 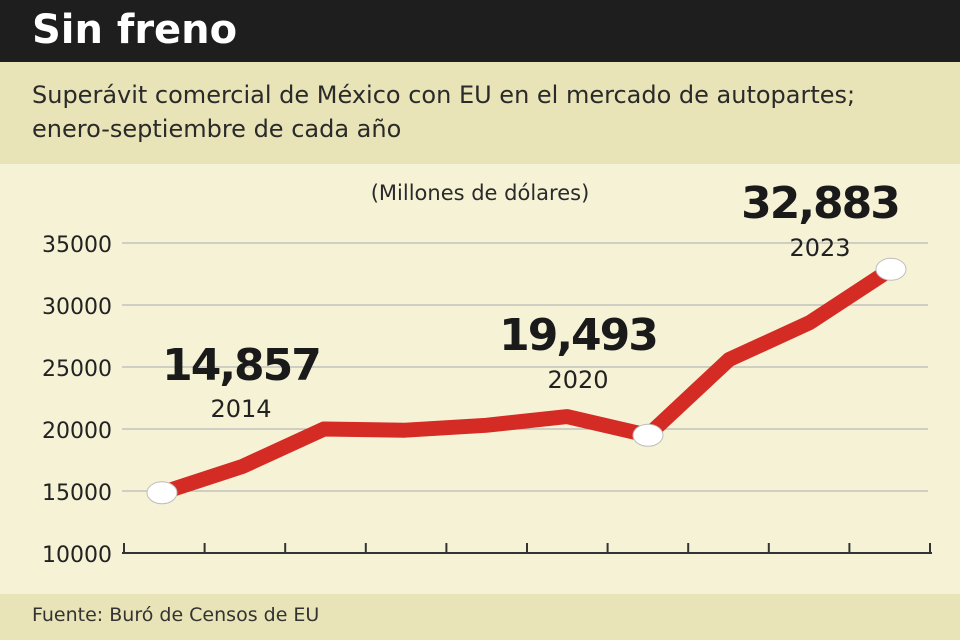 I want to click on data-label-year-2020: 2020, so click(x=577, y=380).